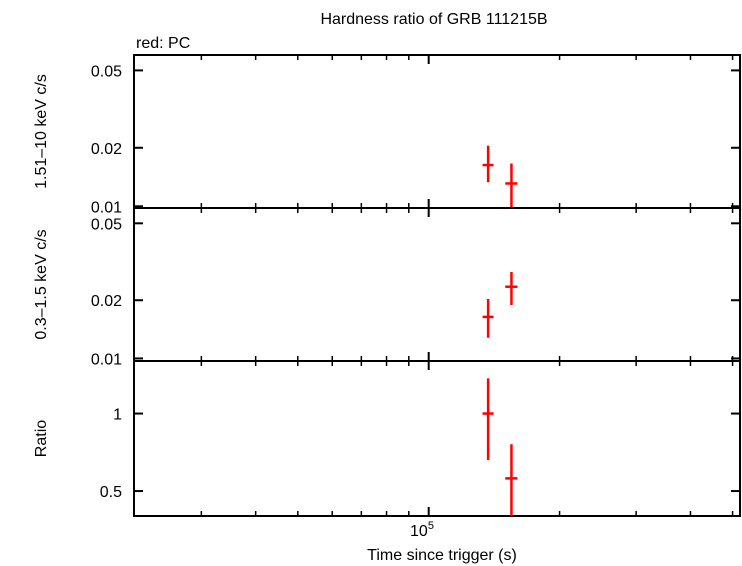  What do you see at coordinates (111, 492) in the screenshot?
I see `panel-3-y-tick-label: 0.5` at bounding box center [111, 492].